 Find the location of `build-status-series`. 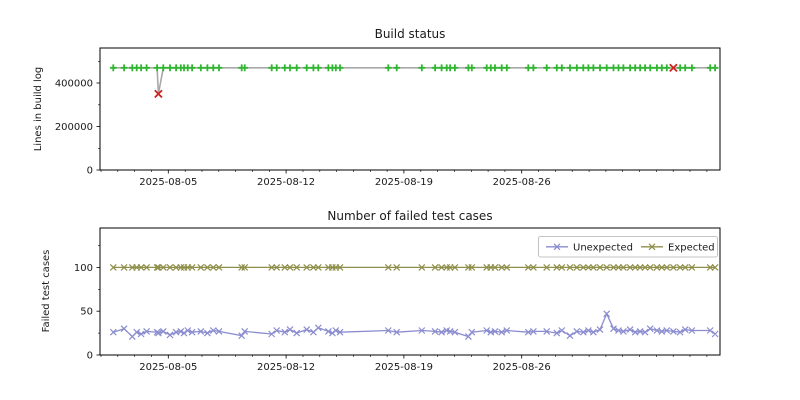

build-status-series is located at coordinates (414, 81).